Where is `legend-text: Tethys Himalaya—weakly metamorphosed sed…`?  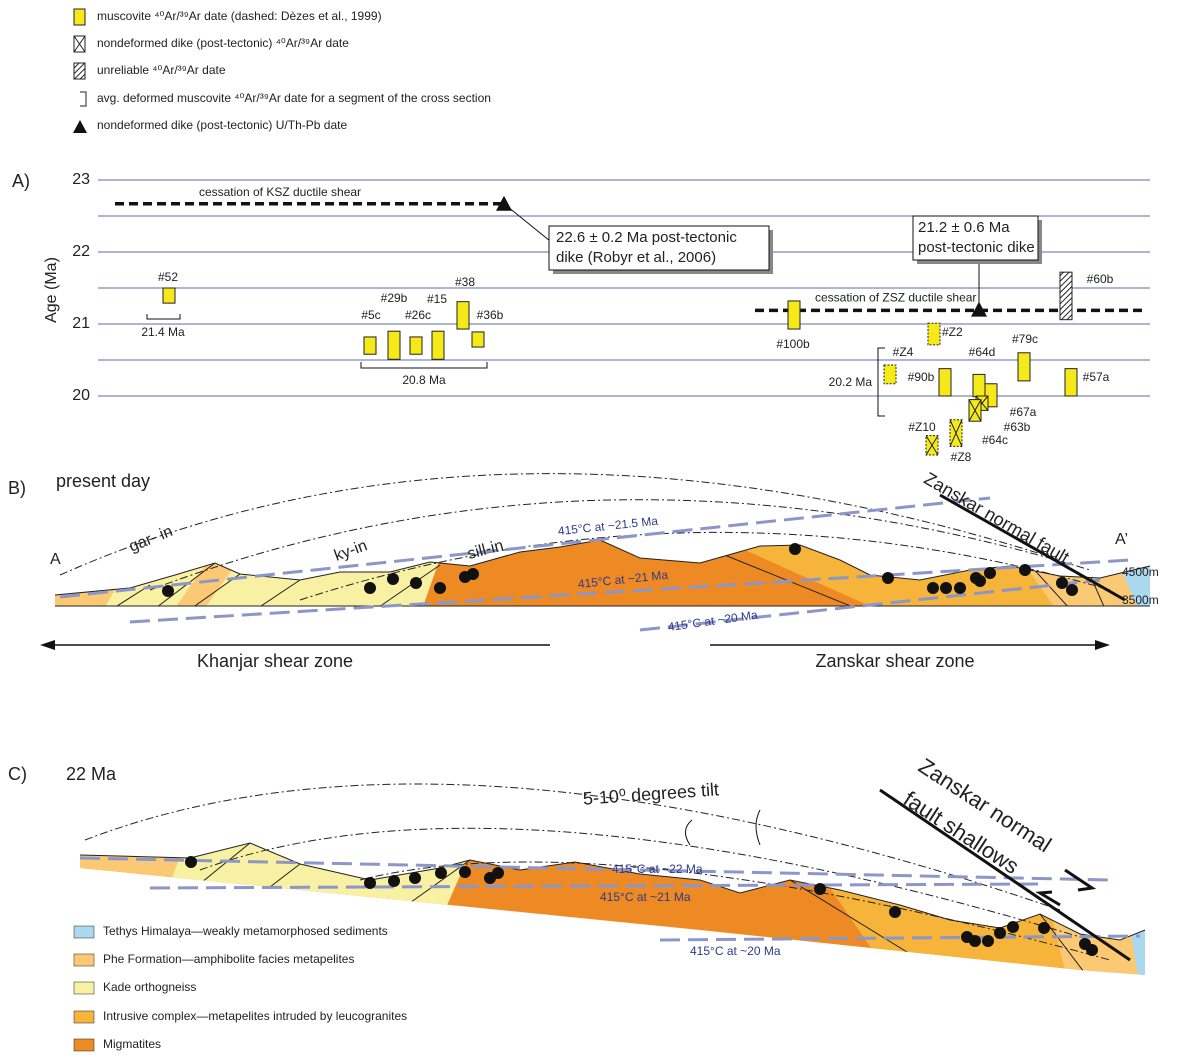
legend-text: Tethys Himalaya—weakly metamorphosed sed… is located at coordinates (245, 931).